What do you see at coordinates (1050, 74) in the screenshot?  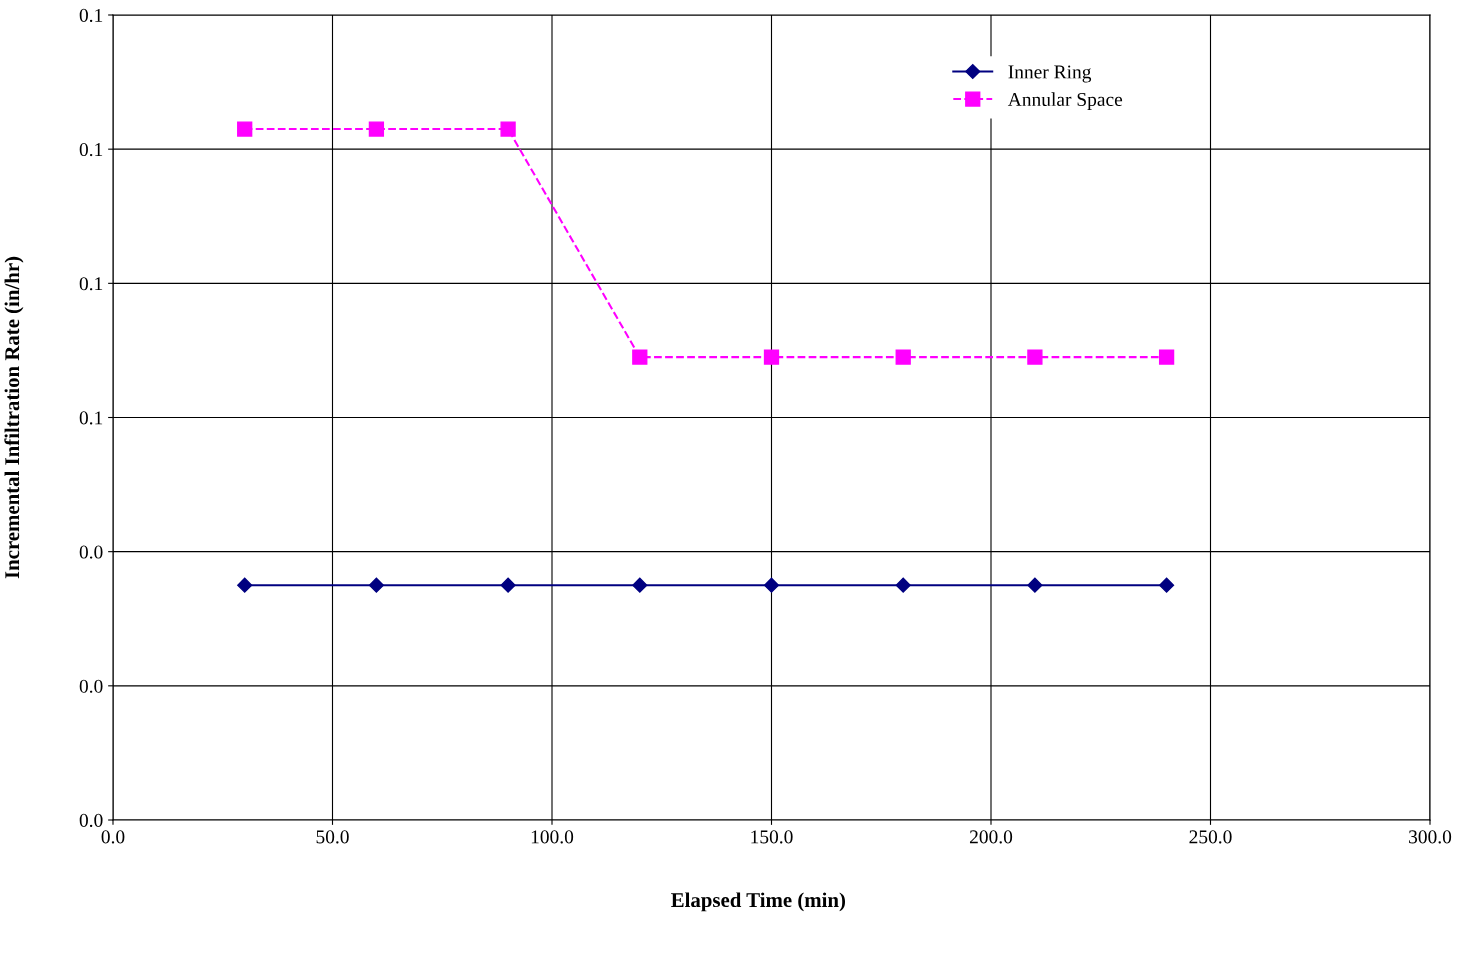 I see `legend-label: Inner Ring` at bounding box center [1050, 74].